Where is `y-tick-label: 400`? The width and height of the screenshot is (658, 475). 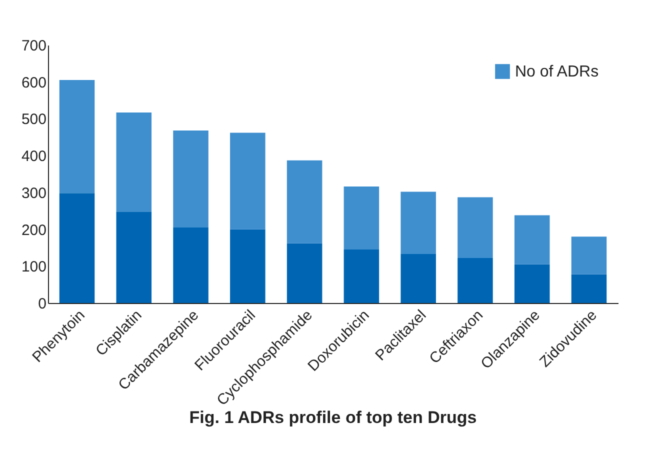
y-tick-label: 400 is located at coordinates (33, 157).